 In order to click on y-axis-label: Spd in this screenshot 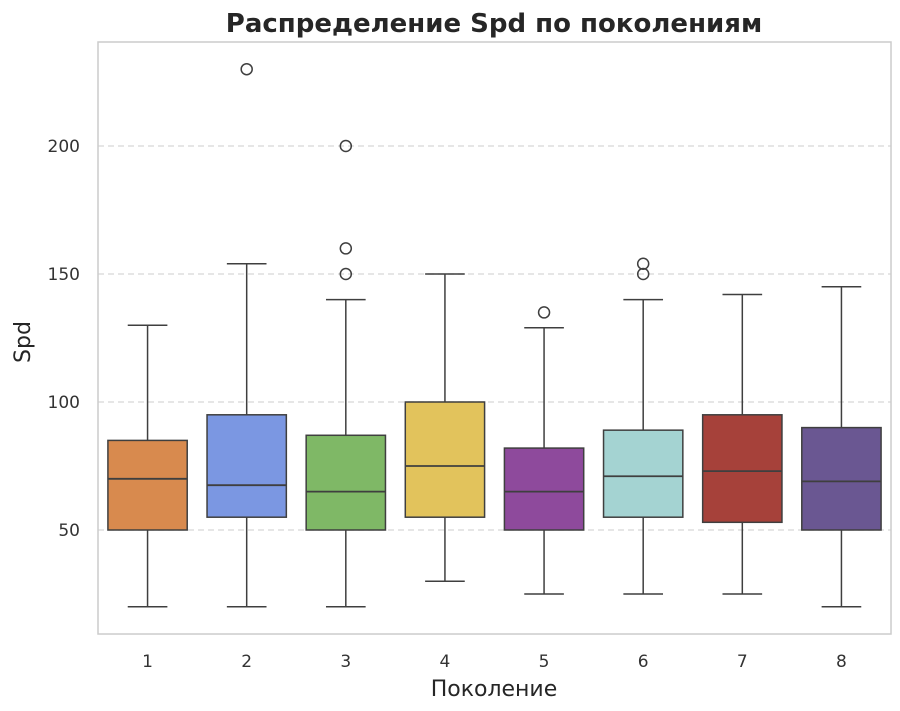, I will do `click(23, 342)`.